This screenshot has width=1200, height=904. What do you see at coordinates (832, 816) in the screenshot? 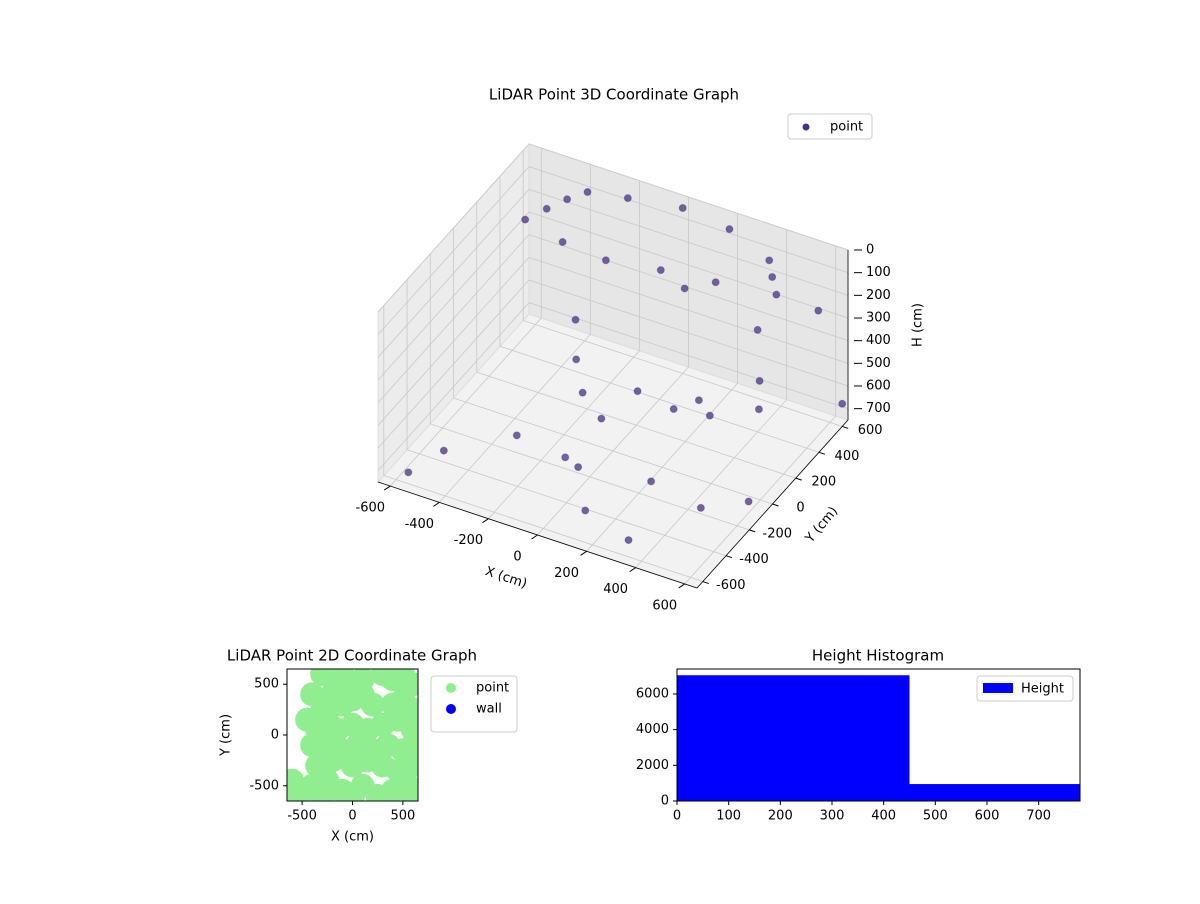
I see `x-tick-label: 300` at bounding box center [832, 816].